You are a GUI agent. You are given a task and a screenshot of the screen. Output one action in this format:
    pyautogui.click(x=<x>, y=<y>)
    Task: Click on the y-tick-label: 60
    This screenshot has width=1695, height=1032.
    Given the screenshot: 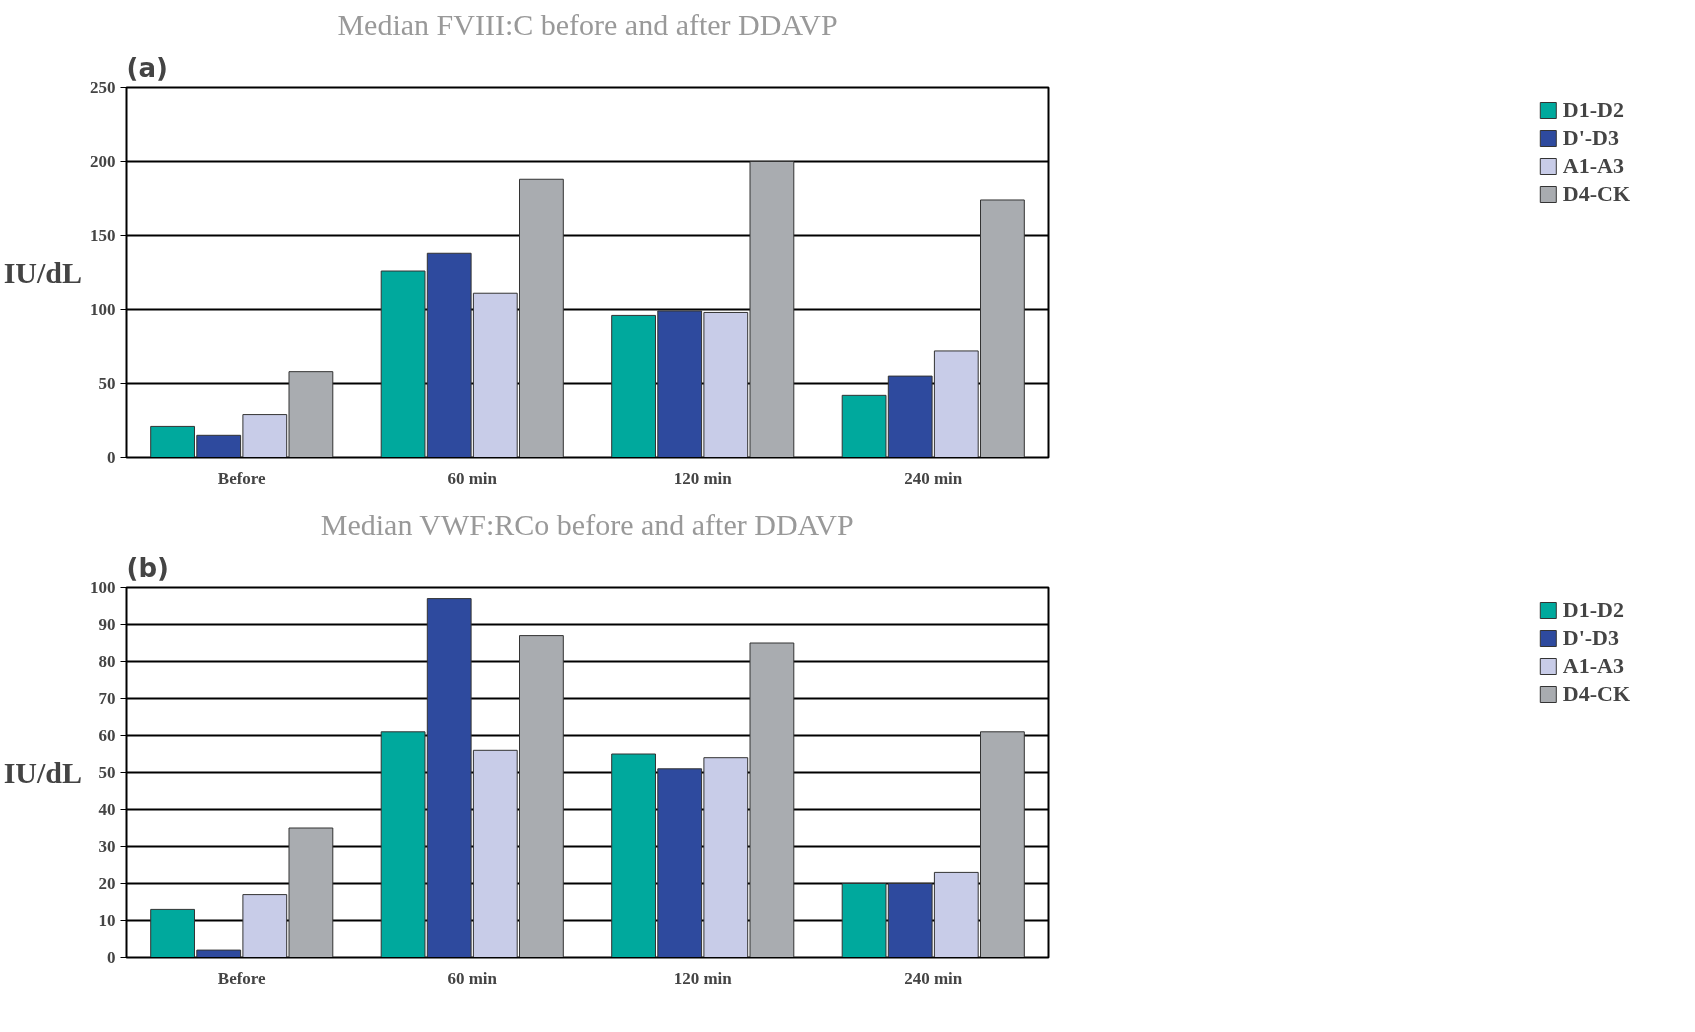 What is the action you would take?
    pyautogui.click(x=107, y=735)
    